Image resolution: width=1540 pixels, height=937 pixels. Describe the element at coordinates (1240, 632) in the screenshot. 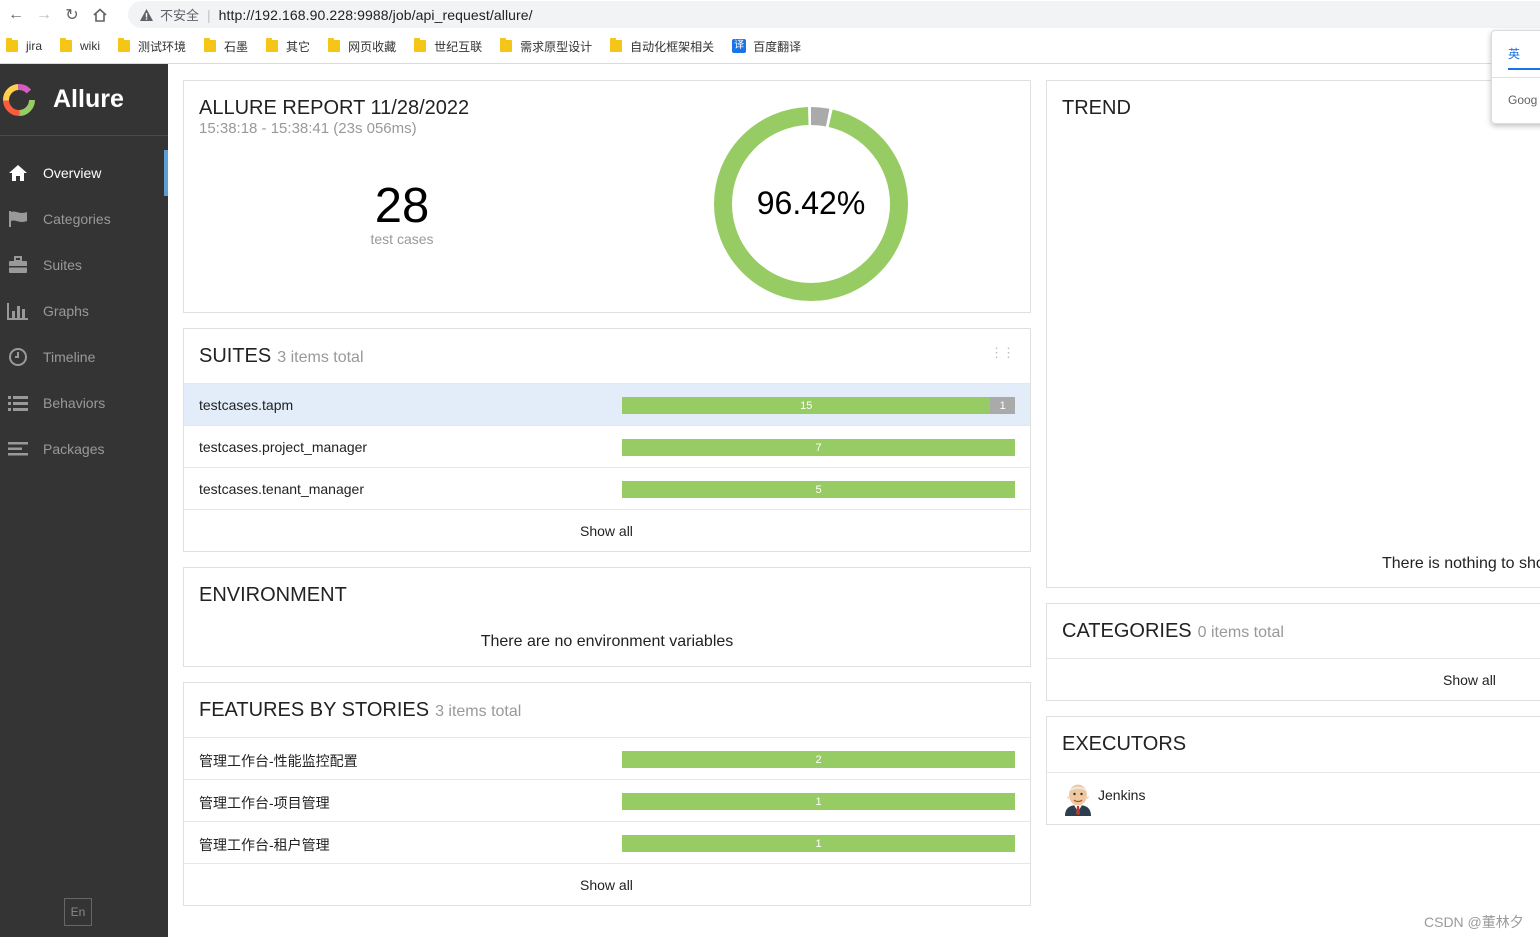

I see `categories-count: 0 items total` at that location.